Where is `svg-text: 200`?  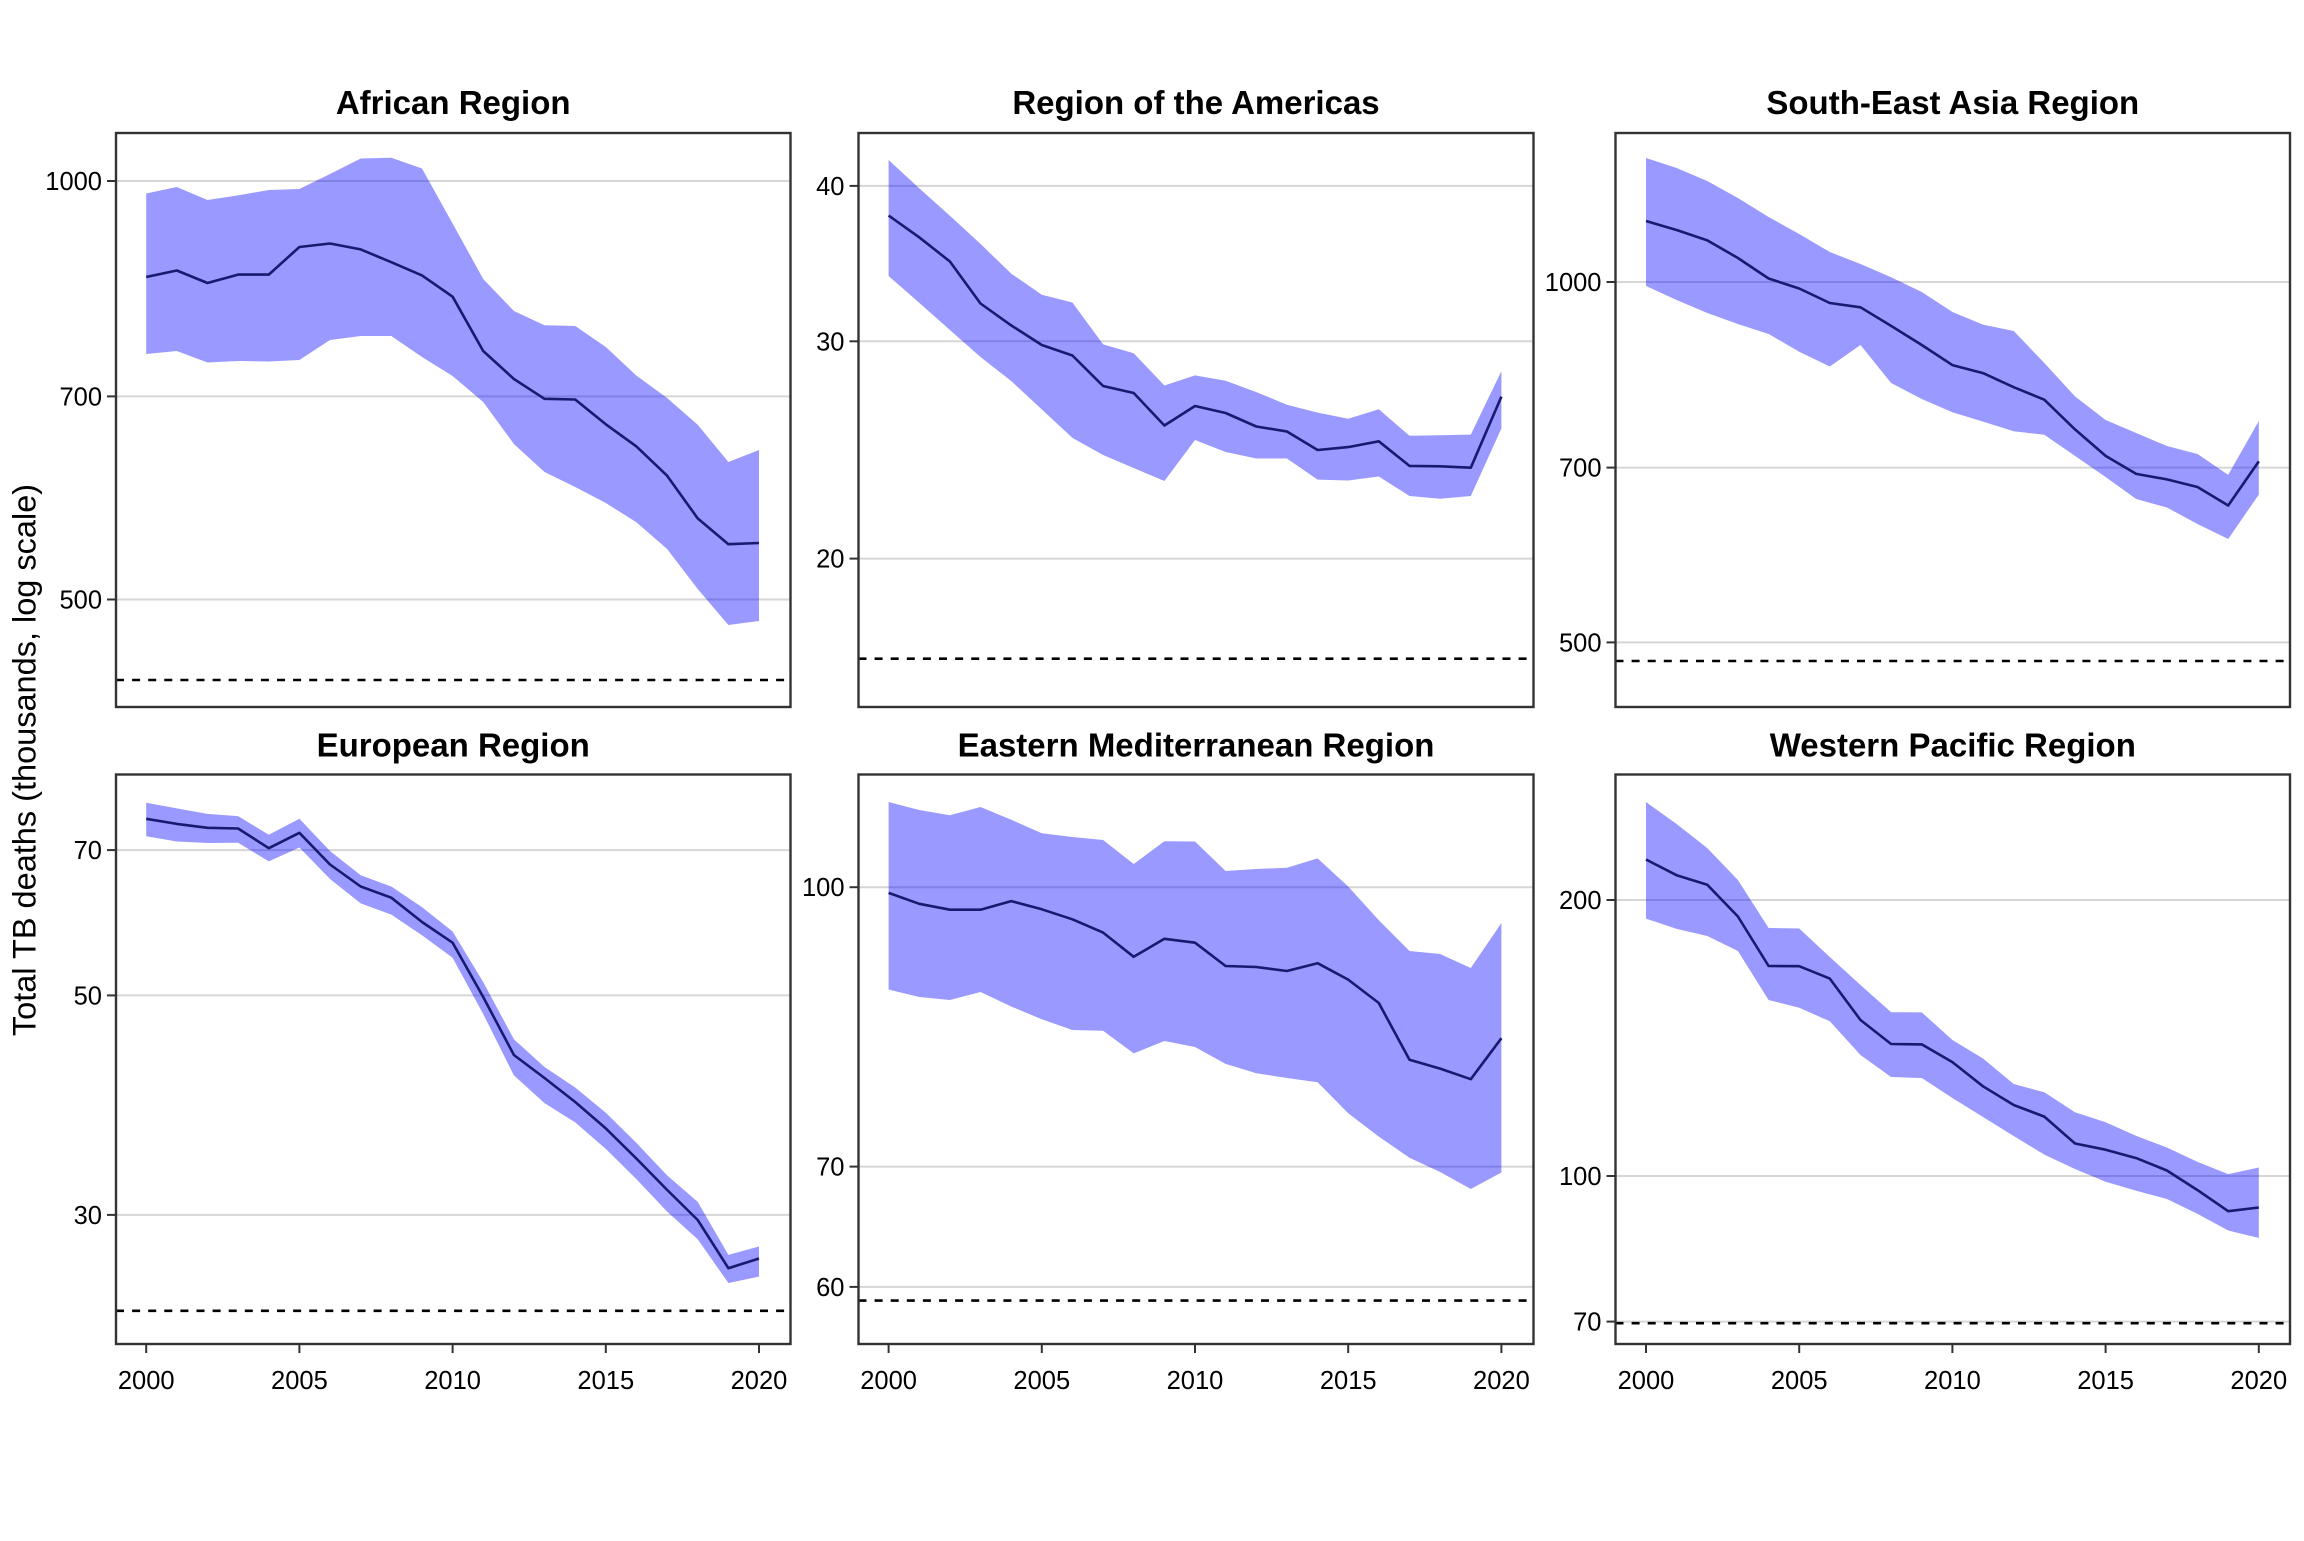 svg-text: 200 is located at coordinates (1580, 901).